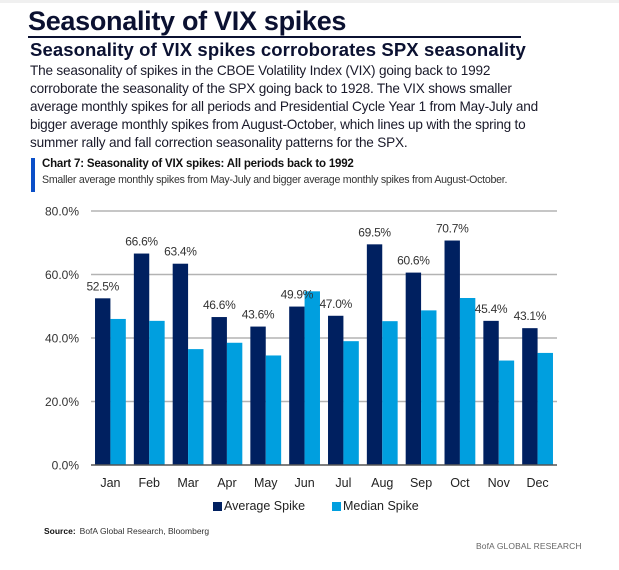 The height and width of the screenshot is (570, 619). Describe the element at coordinates (188, 483) in the screenshot. I see `x-tick-label: Mar` at that location.